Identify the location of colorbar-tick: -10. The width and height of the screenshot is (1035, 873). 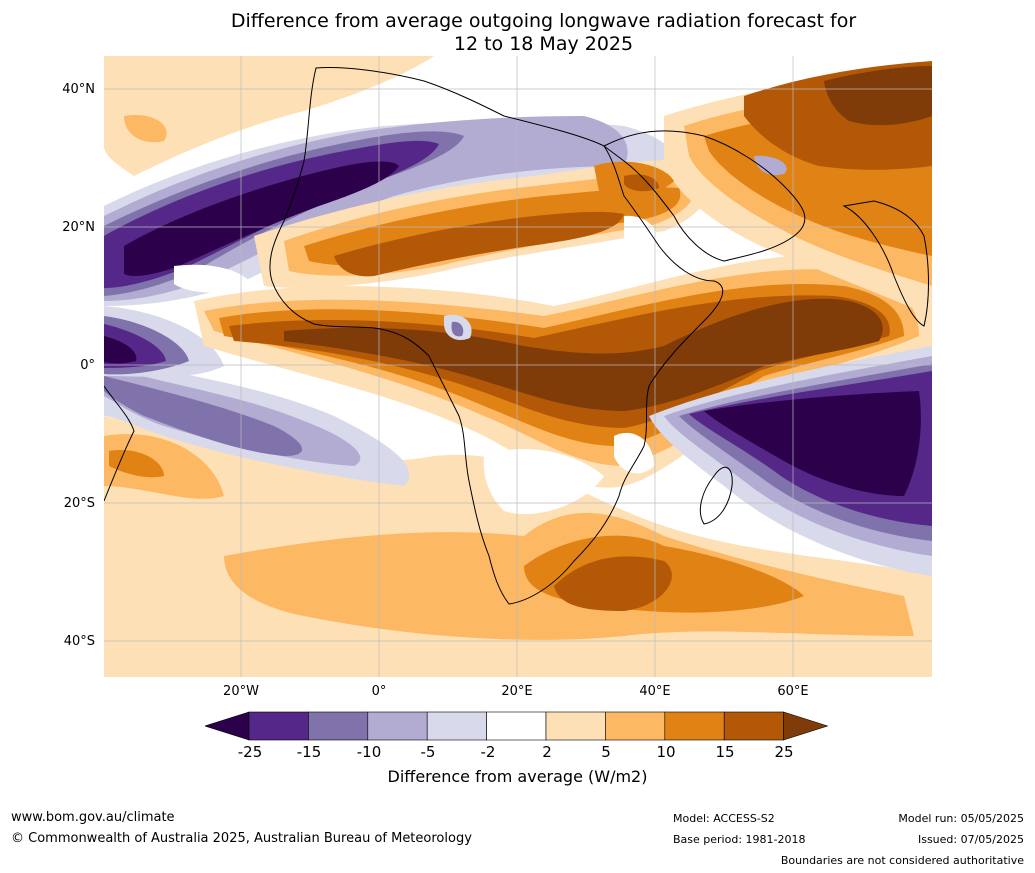
(369, 752).